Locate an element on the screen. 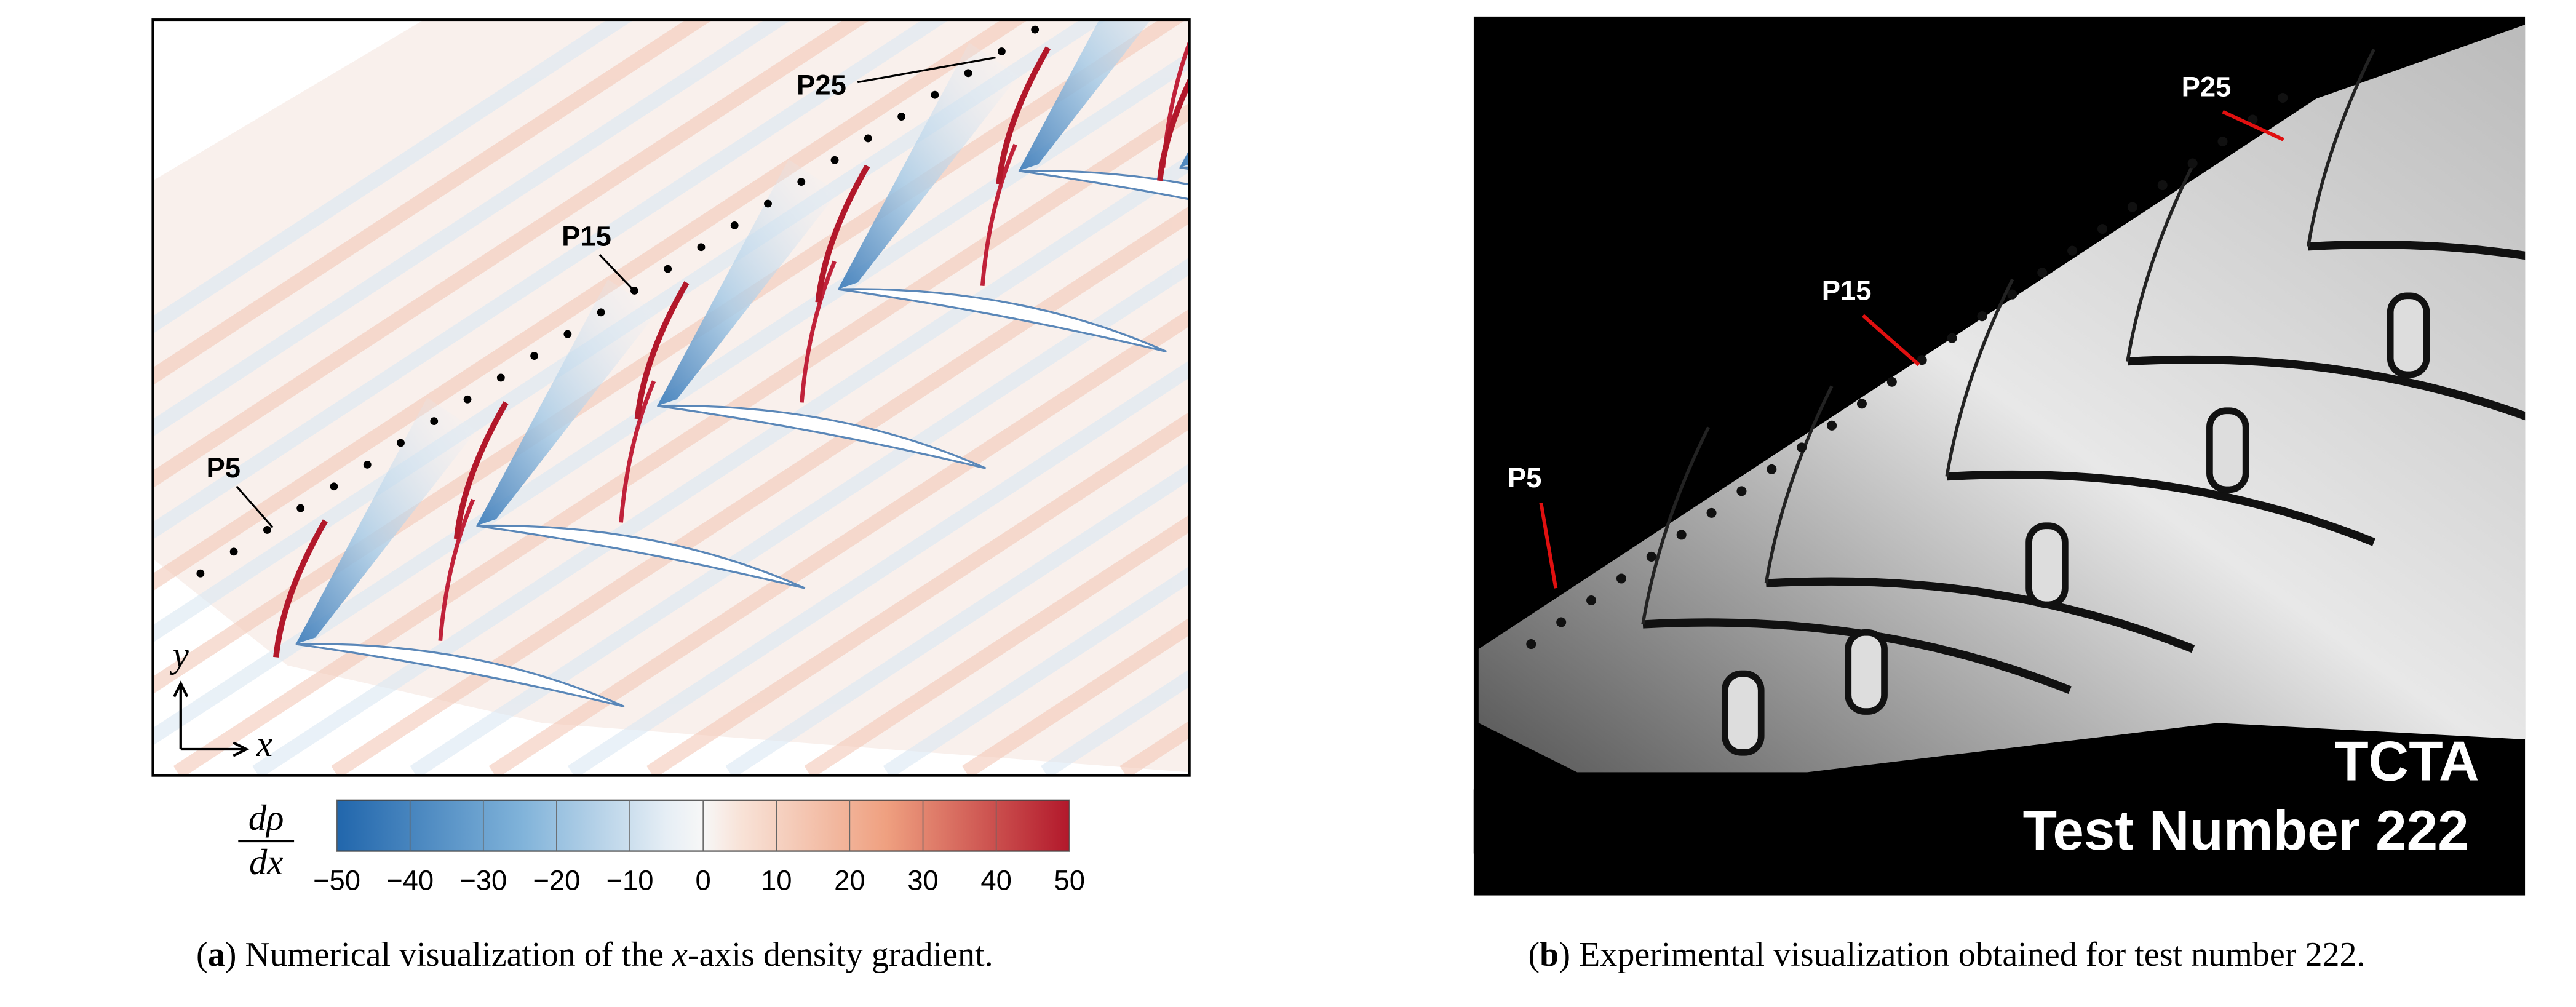 The image size is (2576, 1007). caption-part: b is located at coordinates (1549, 955).